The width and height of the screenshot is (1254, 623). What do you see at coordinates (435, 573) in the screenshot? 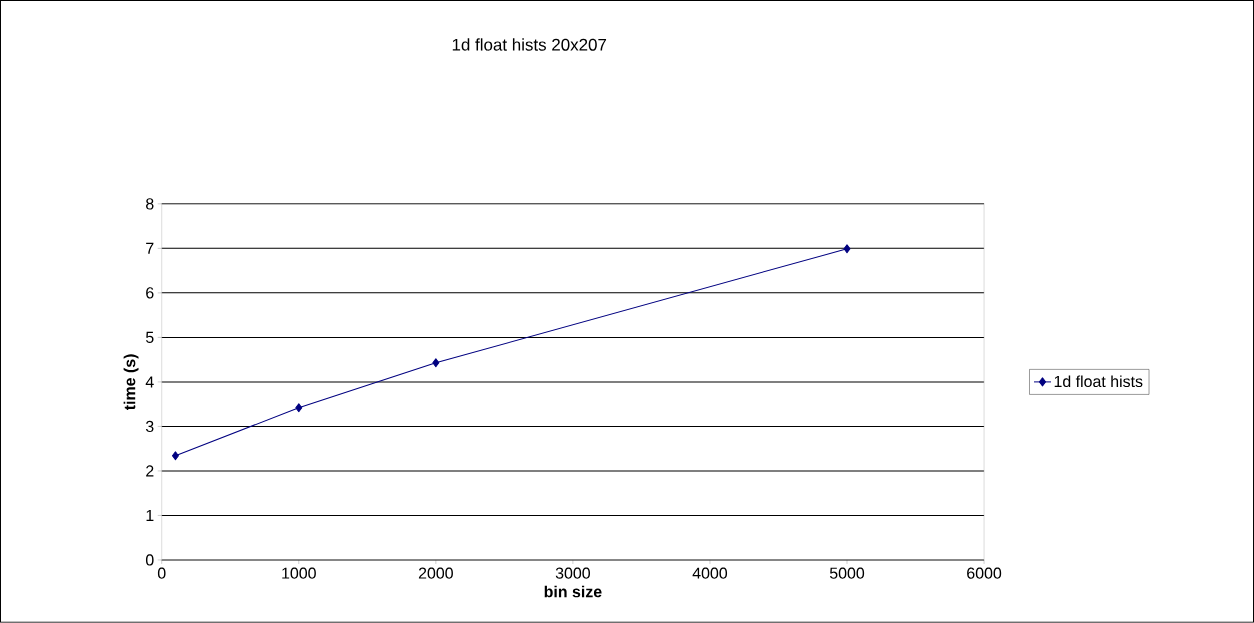
I see `x-tick-label: 2000` at bounding box center [435, 573].